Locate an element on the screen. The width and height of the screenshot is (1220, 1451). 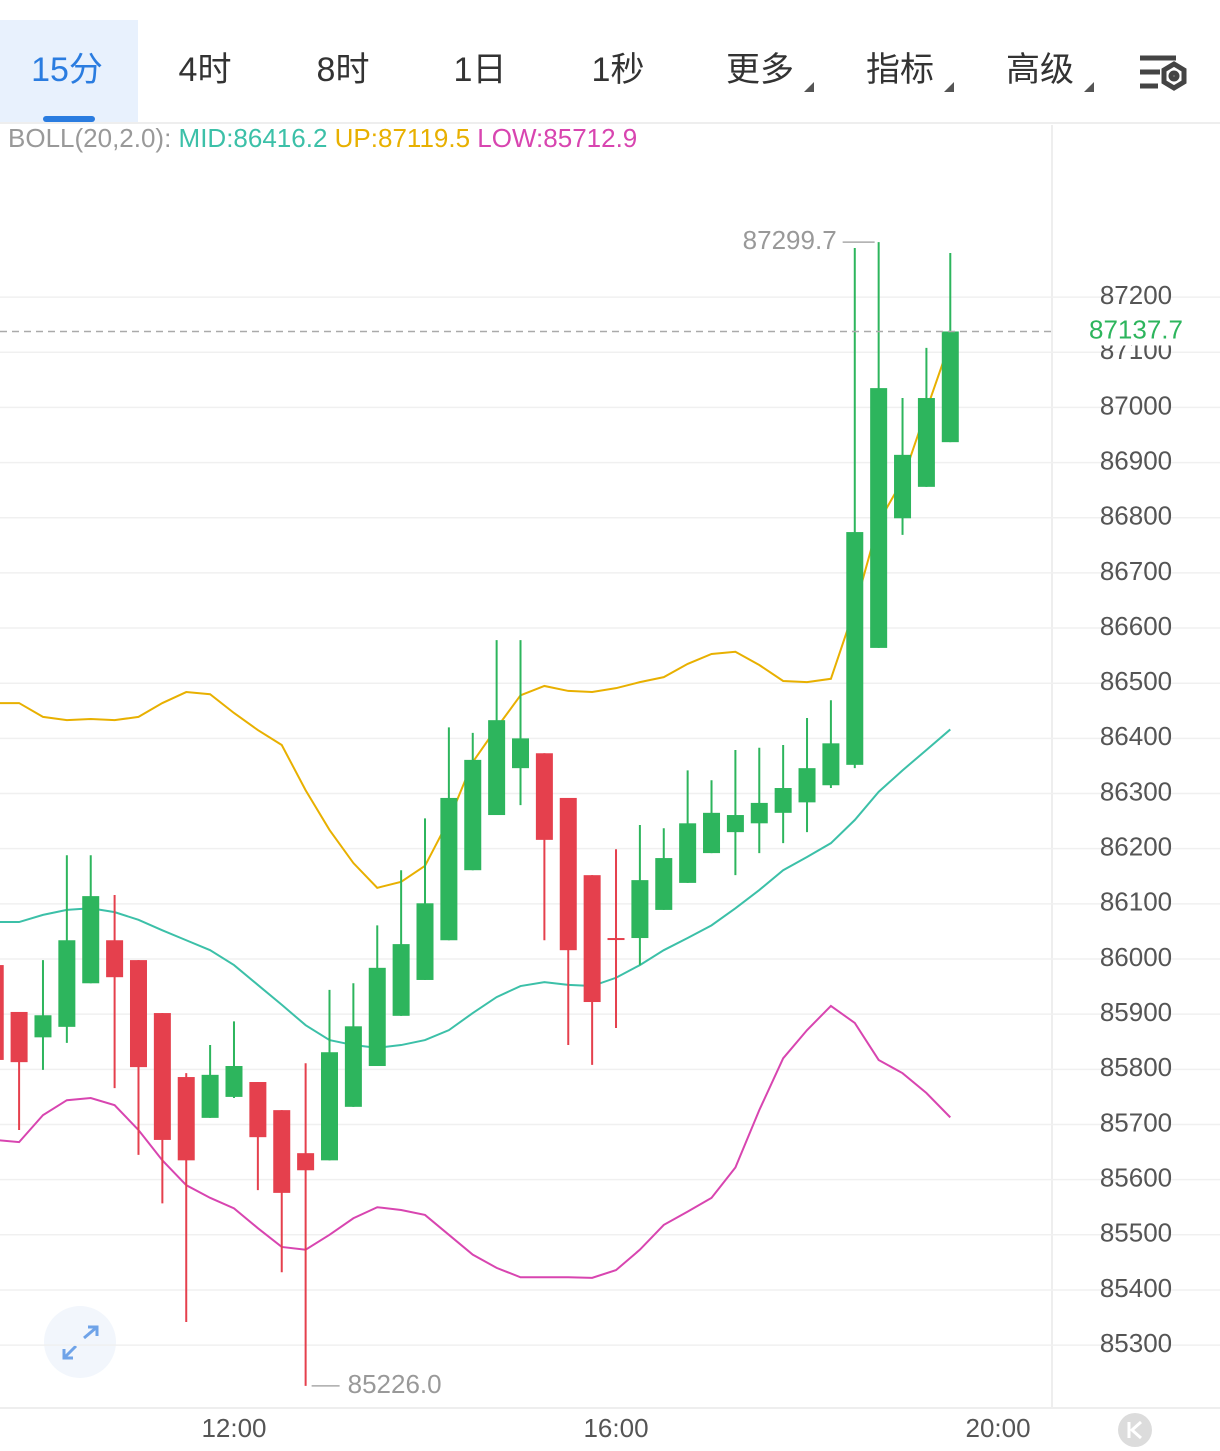
active-tab-bg is located at coordinates (69, 71).